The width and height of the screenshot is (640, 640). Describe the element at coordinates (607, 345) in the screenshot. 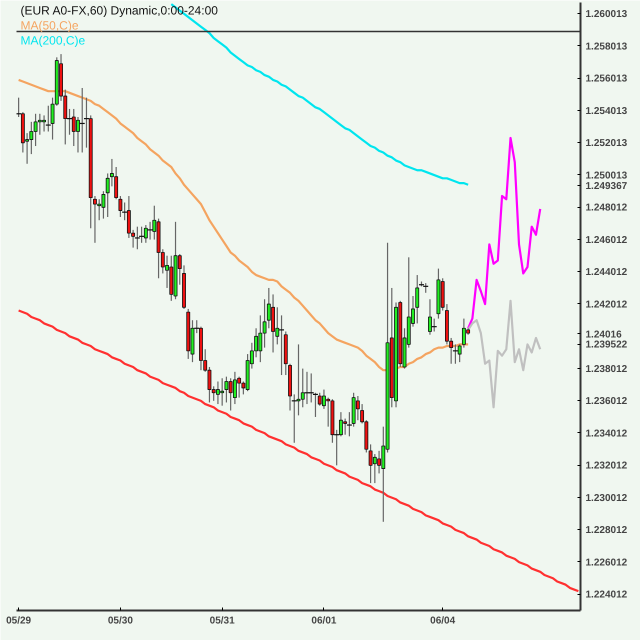

I see `y-tick-label: 1.239522` at that location.